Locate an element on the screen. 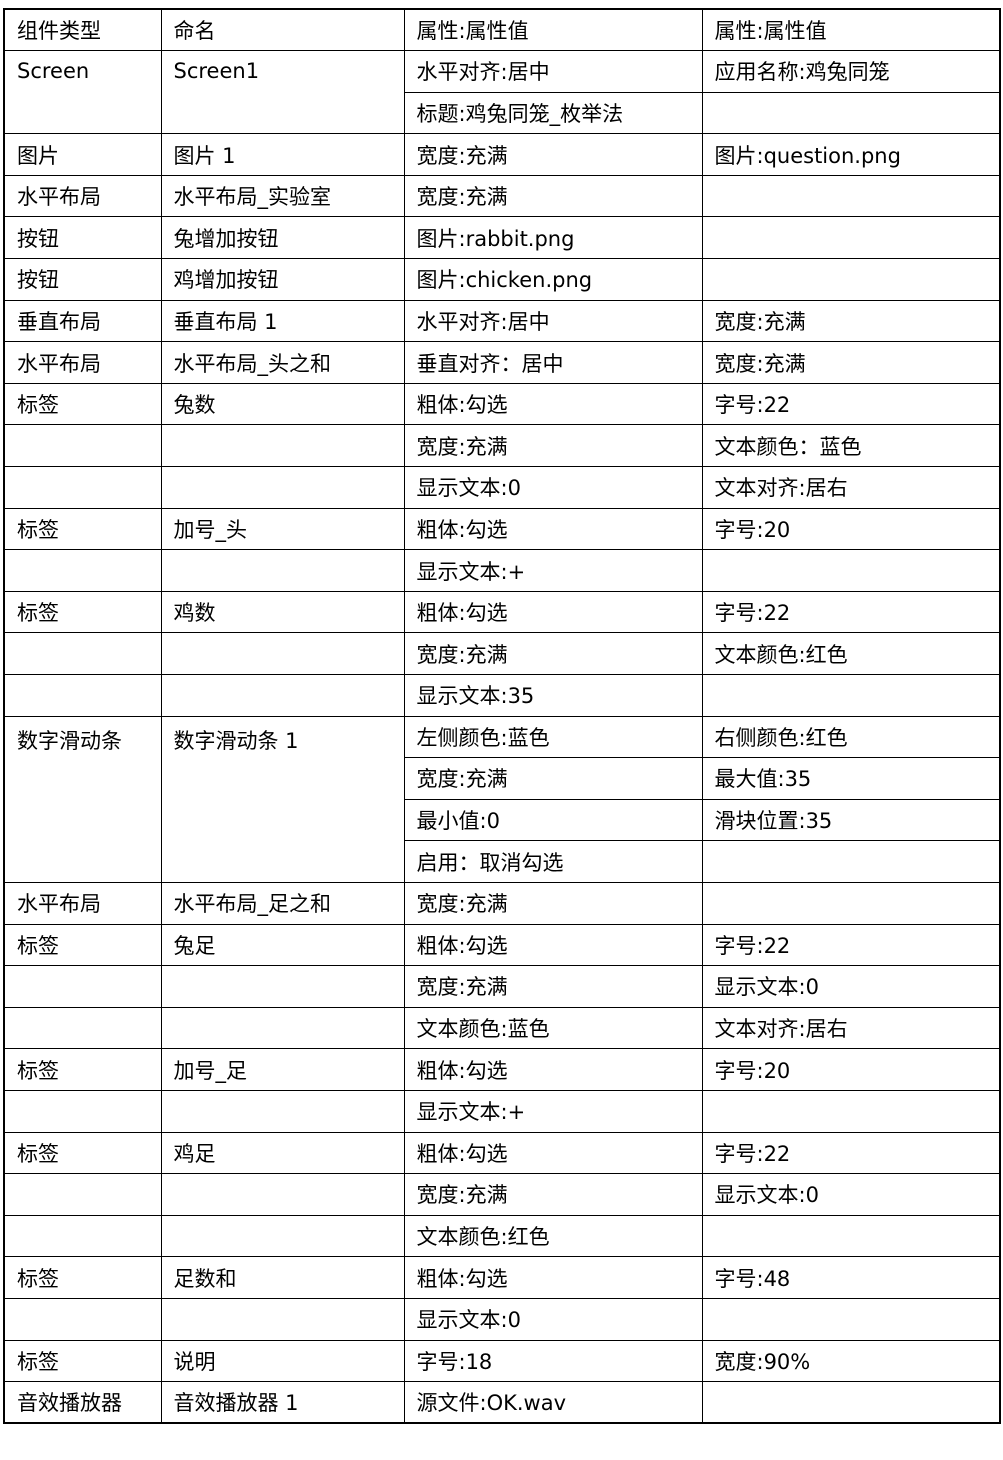 Image resolution: width=1003 pixels, height=1460 pixels. table-cell: 图片 1 is located at coordinates (282, 154).